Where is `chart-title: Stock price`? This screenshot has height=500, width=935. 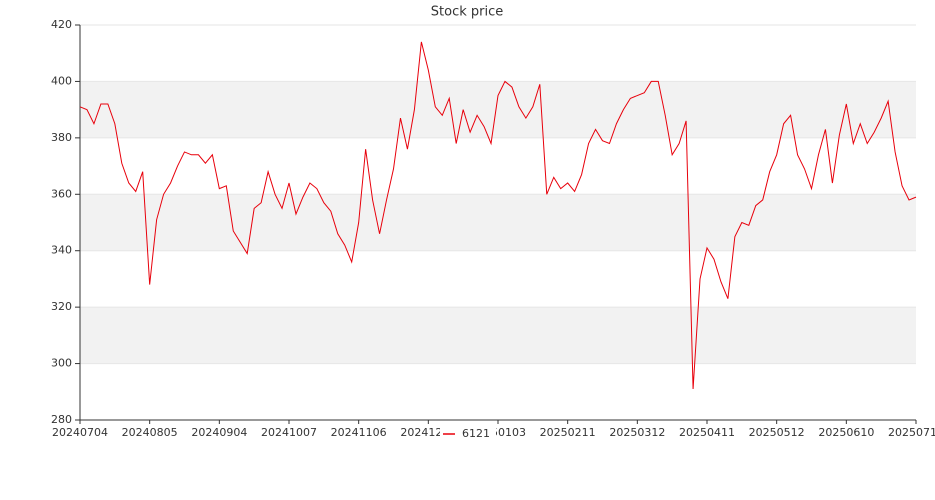
chart-title: Stock price is located at coordinates (467, 12).